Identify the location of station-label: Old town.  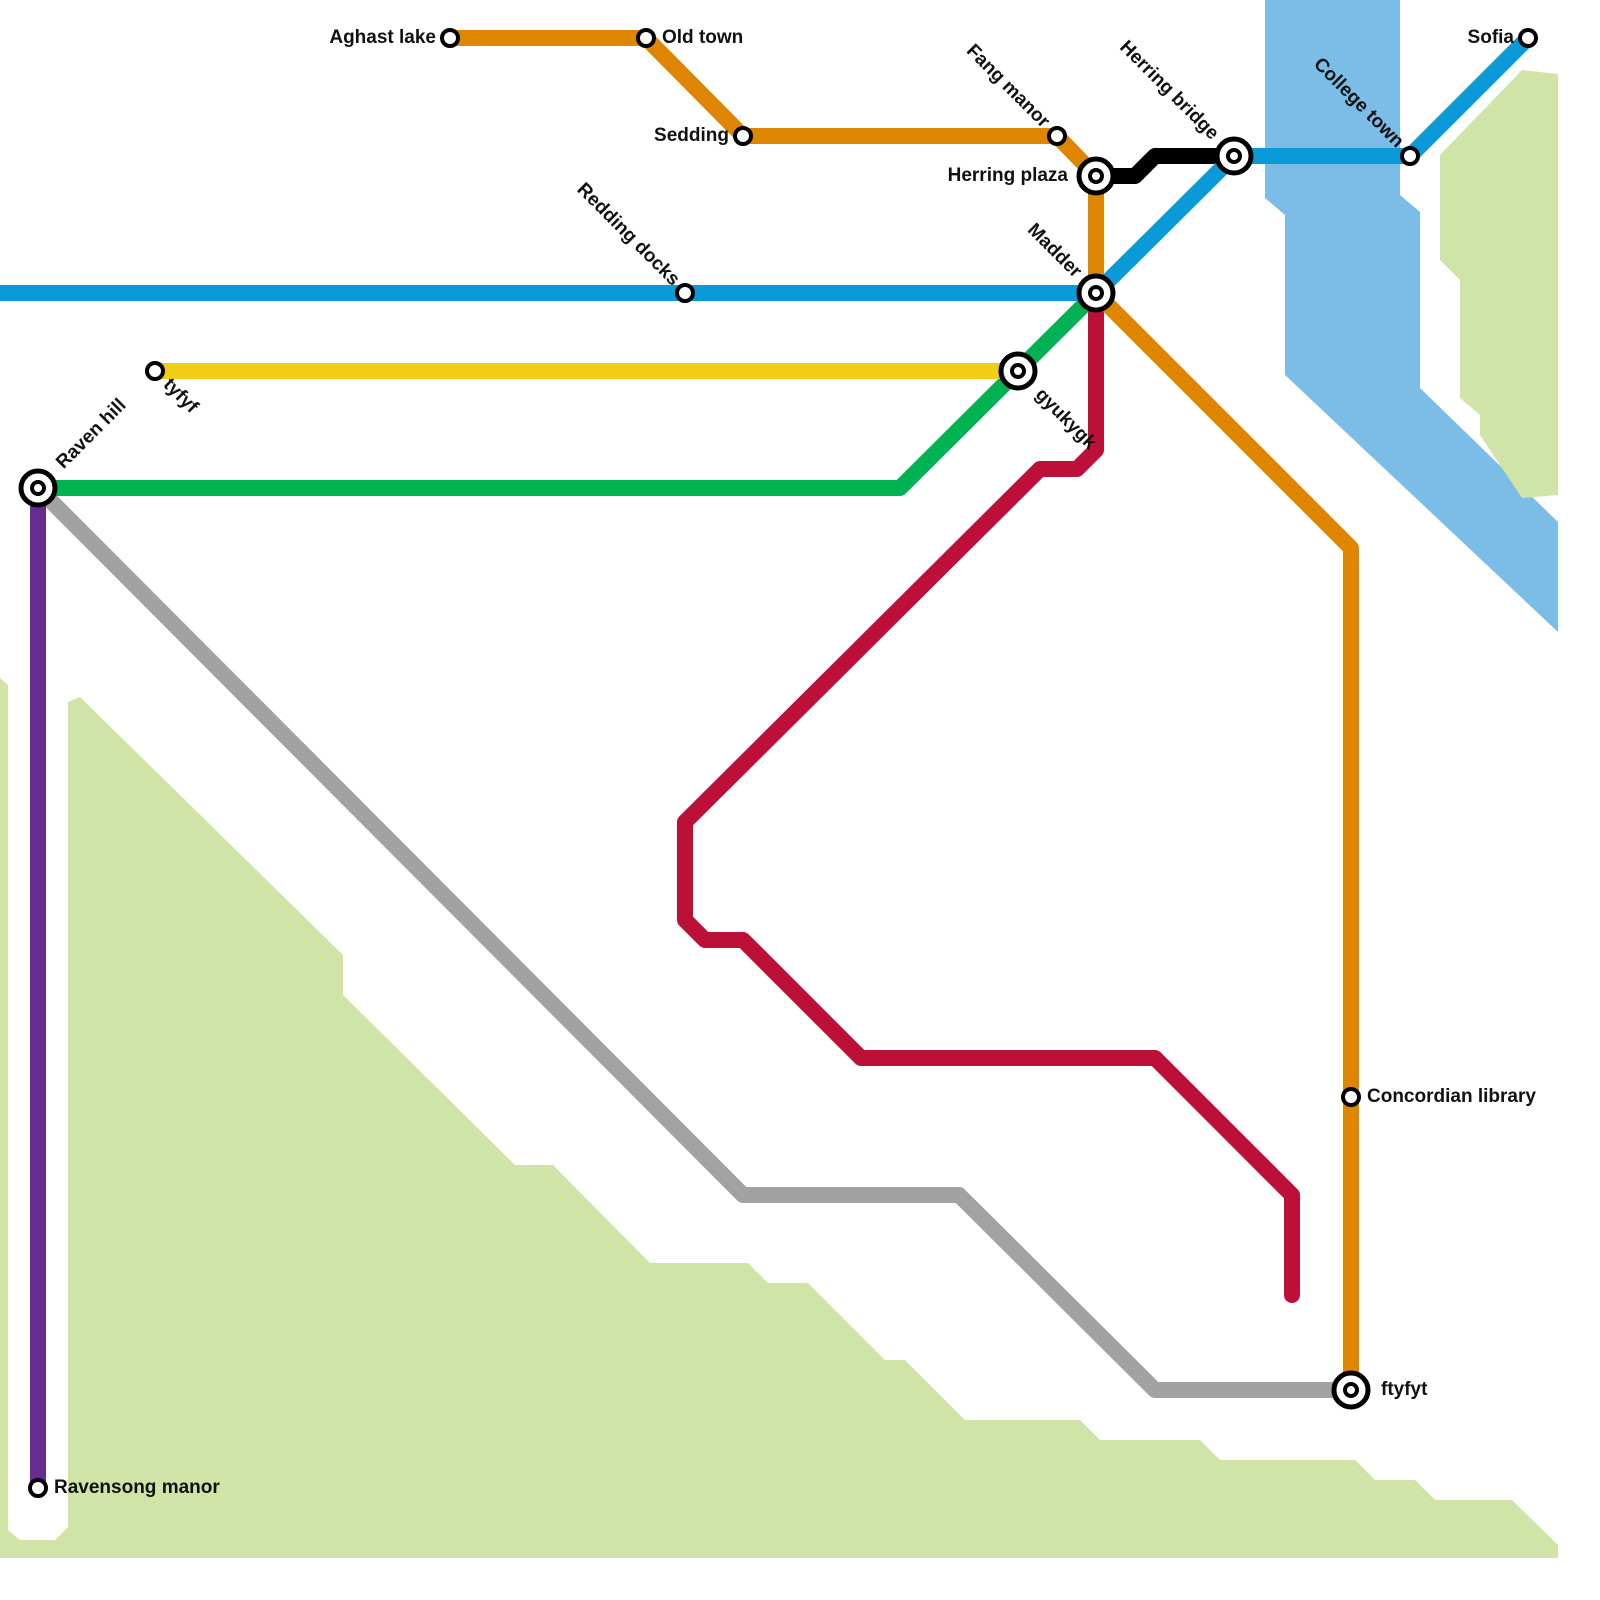
(702, 37).